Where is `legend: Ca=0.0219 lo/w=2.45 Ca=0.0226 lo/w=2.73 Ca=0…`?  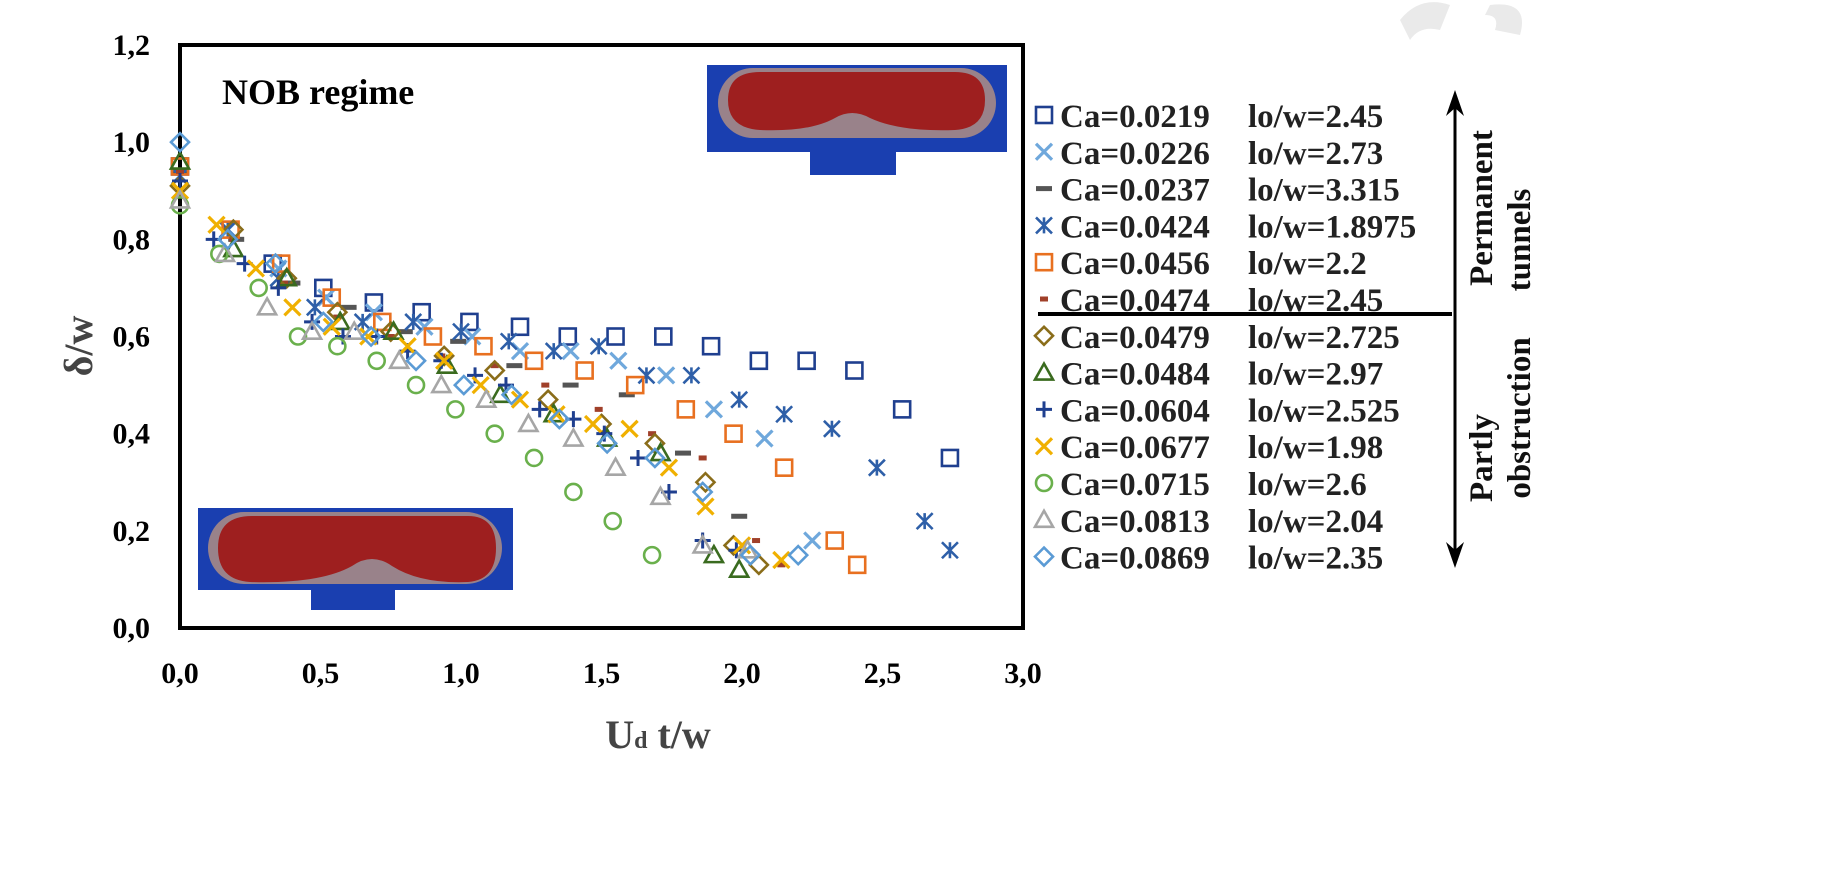 legend: Ca=0.0219 lo/w=2.45 Ca=0.0226 lo/w=2.73 Ca=0… is located at coordinates (1224, 338).